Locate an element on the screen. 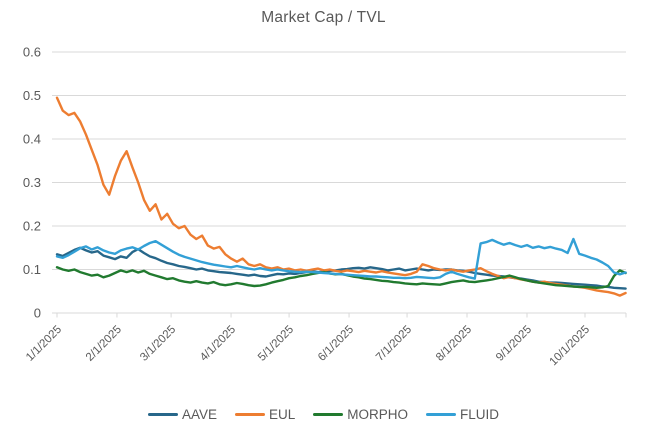  legend-item-eul: EUL is located at coordinates (265, 414).